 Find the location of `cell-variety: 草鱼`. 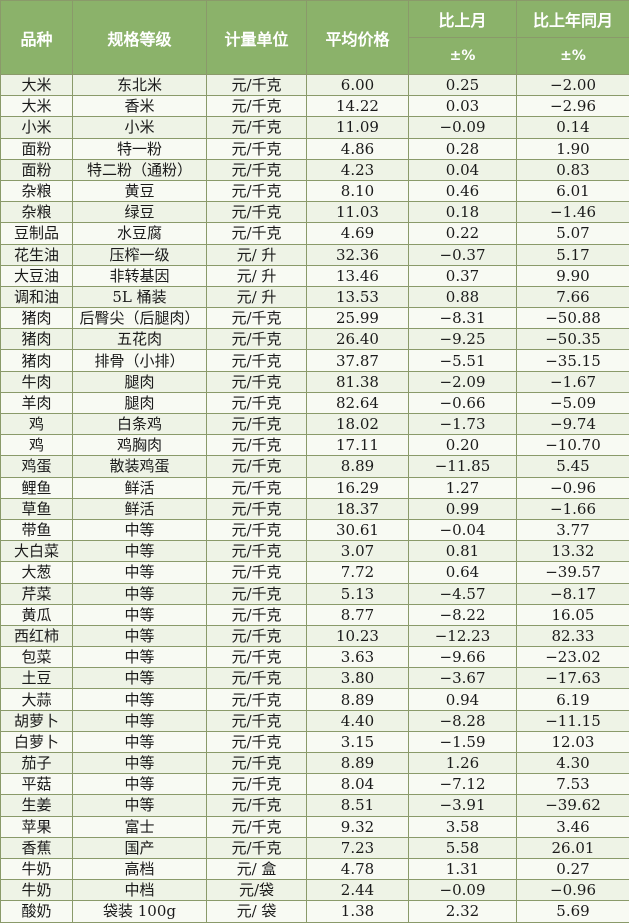

cell-variety: 草鱼 is located at coordinates (37, 508).